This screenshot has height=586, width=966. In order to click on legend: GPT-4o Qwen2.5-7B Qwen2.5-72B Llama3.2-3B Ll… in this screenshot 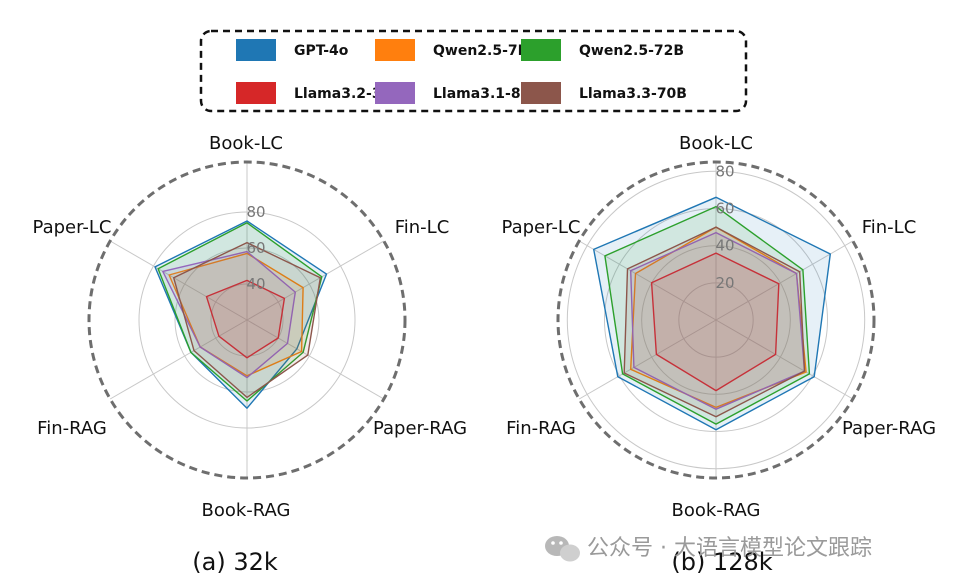, I will do `click(473, 71)`.